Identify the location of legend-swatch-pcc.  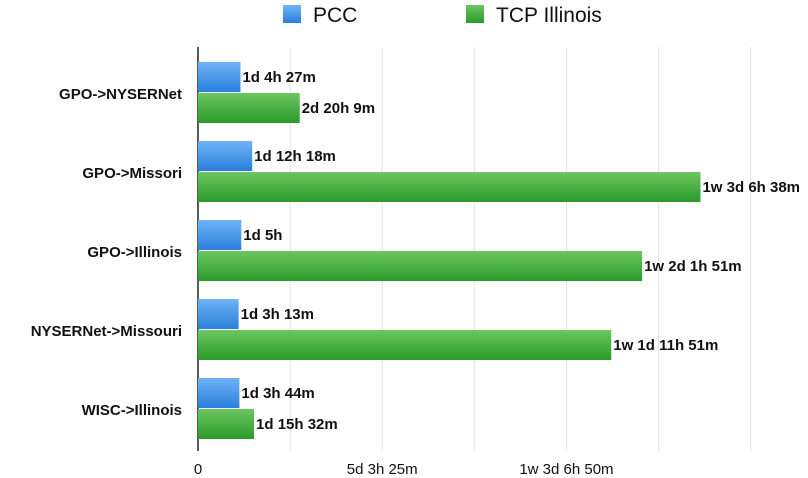
(292, 14).